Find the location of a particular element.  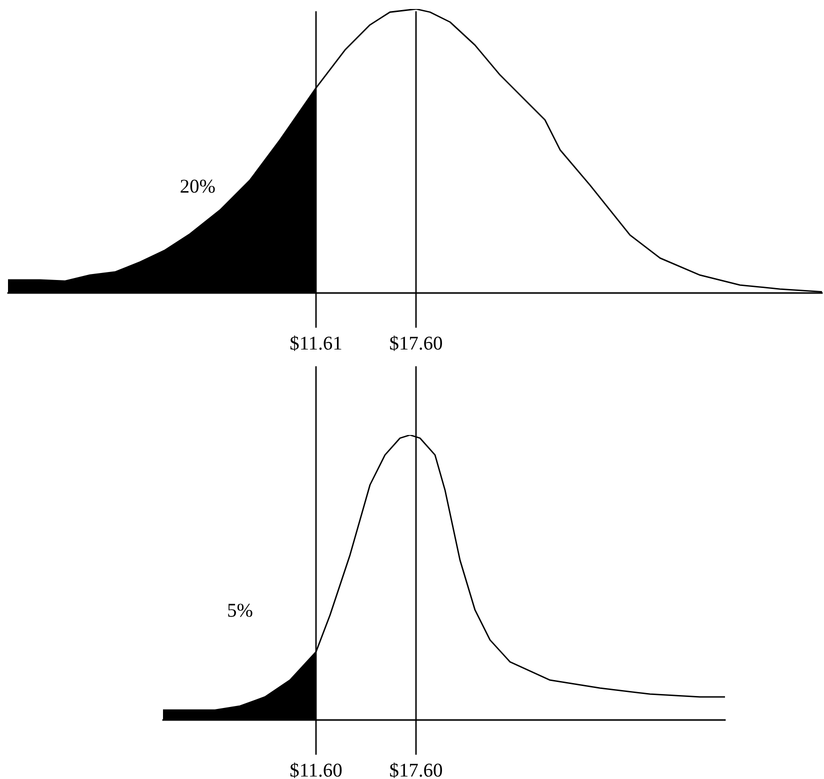

x-tick-label: $11.61 is located at coordinates (316, 343).